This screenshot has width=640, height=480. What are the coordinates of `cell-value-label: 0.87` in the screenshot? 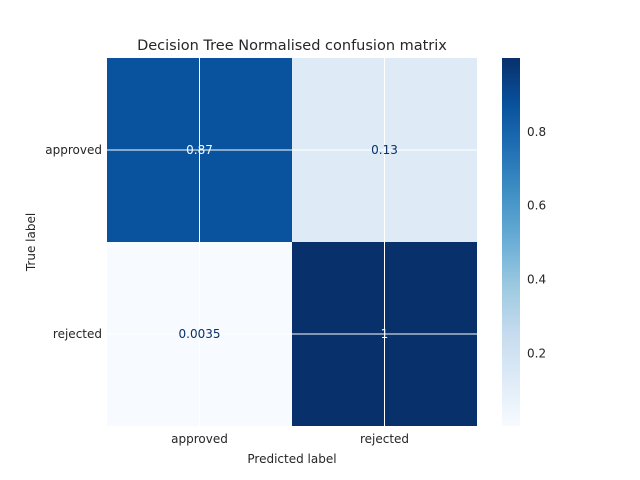 It's located at (199, 150).